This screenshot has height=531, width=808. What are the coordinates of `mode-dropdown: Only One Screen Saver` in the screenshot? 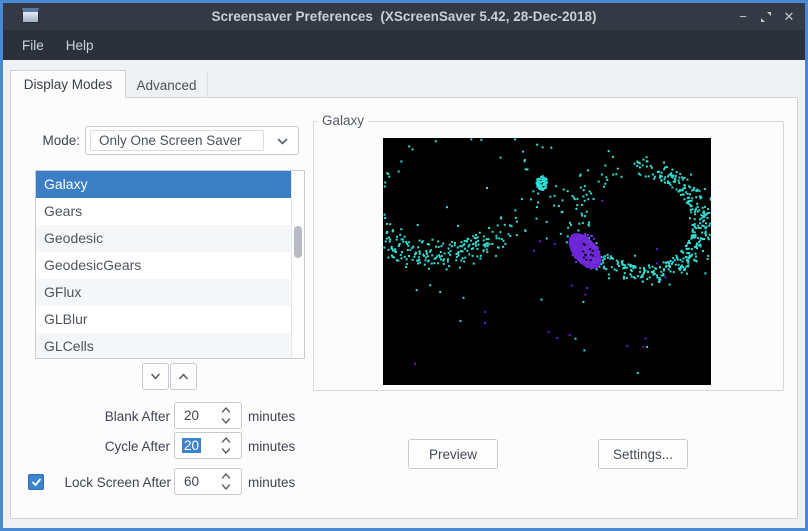 It's located at (192, 140).